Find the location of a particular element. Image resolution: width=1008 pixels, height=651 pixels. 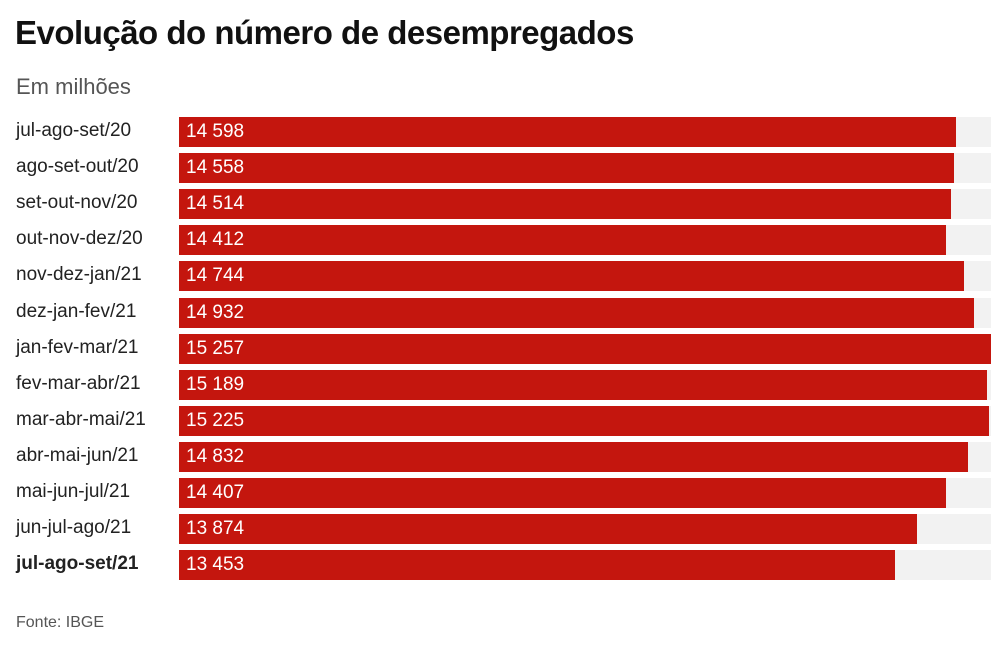

category-label: set-out-nov/20 is located at coordinates (77, 203).